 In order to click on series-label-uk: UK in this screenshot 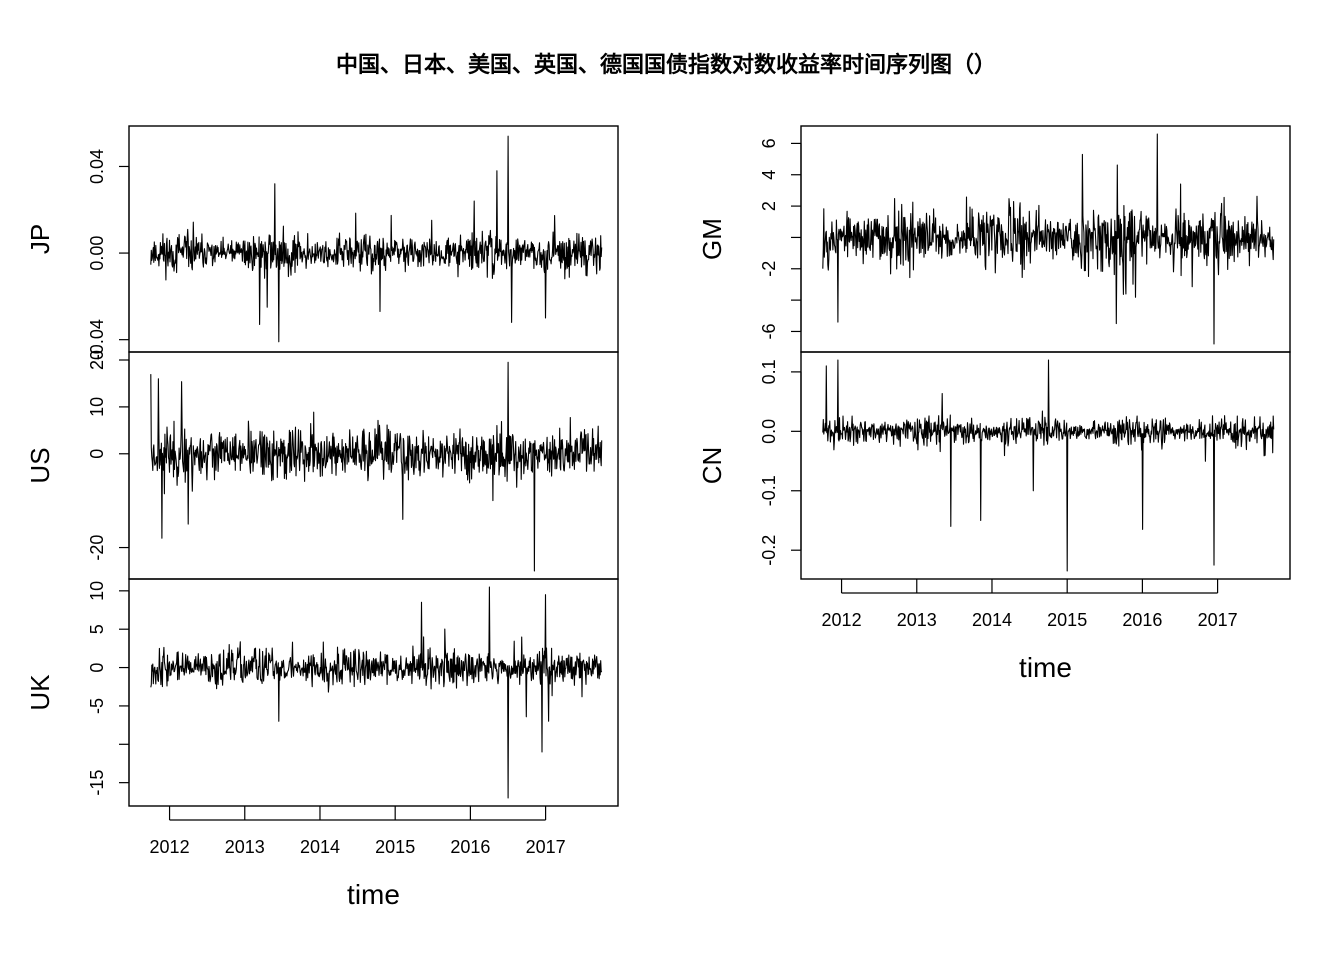, I will do `click(40, 692)`.